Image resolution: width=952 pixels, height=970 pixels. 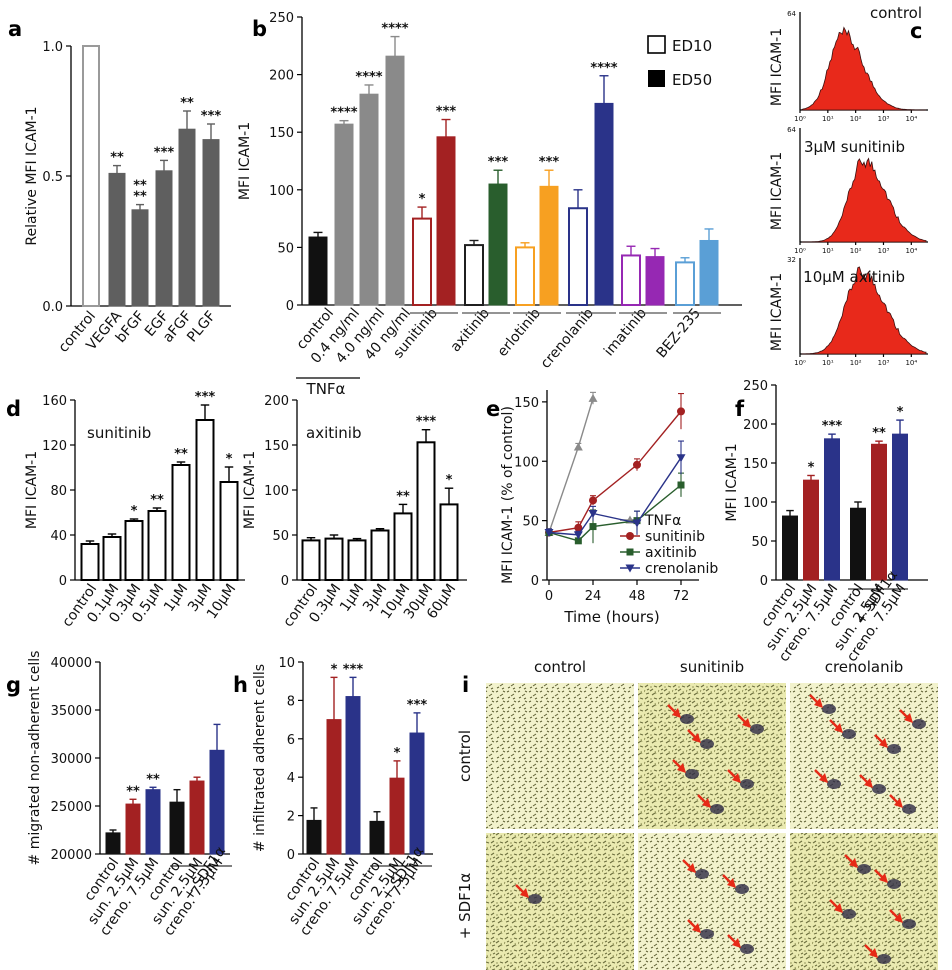 I want to click on x-tick-label: 0, so click(x=549, y=596).